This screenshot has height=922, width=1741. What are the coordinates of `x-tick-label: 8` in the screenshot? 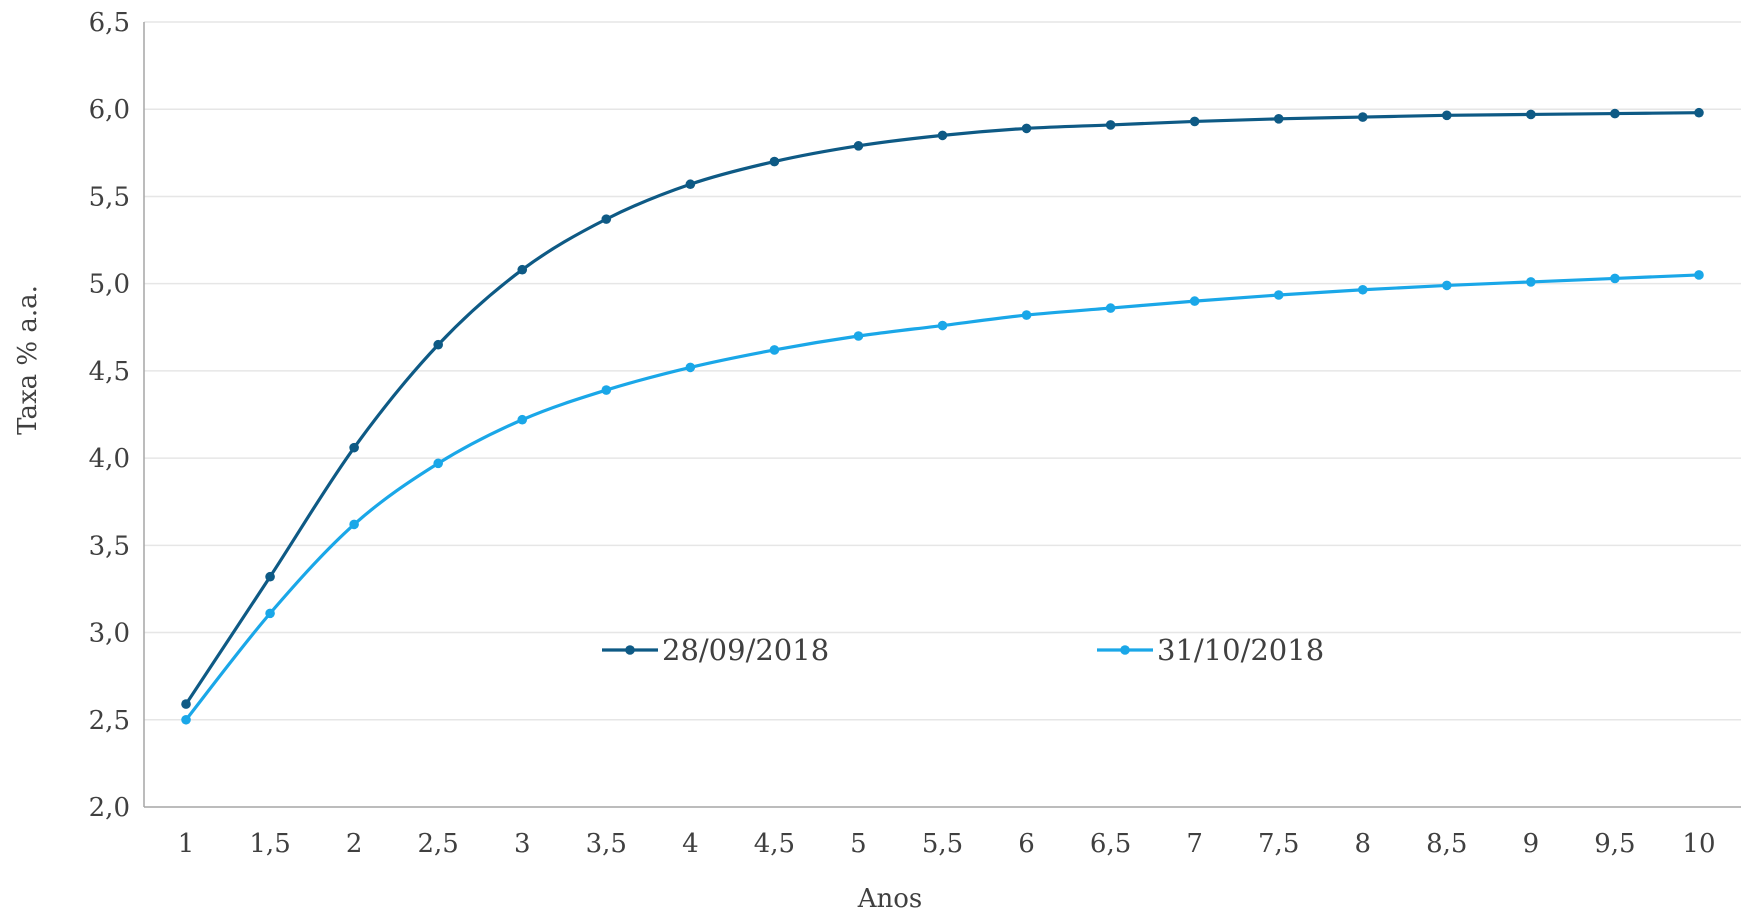 It's located at (1362, 844).